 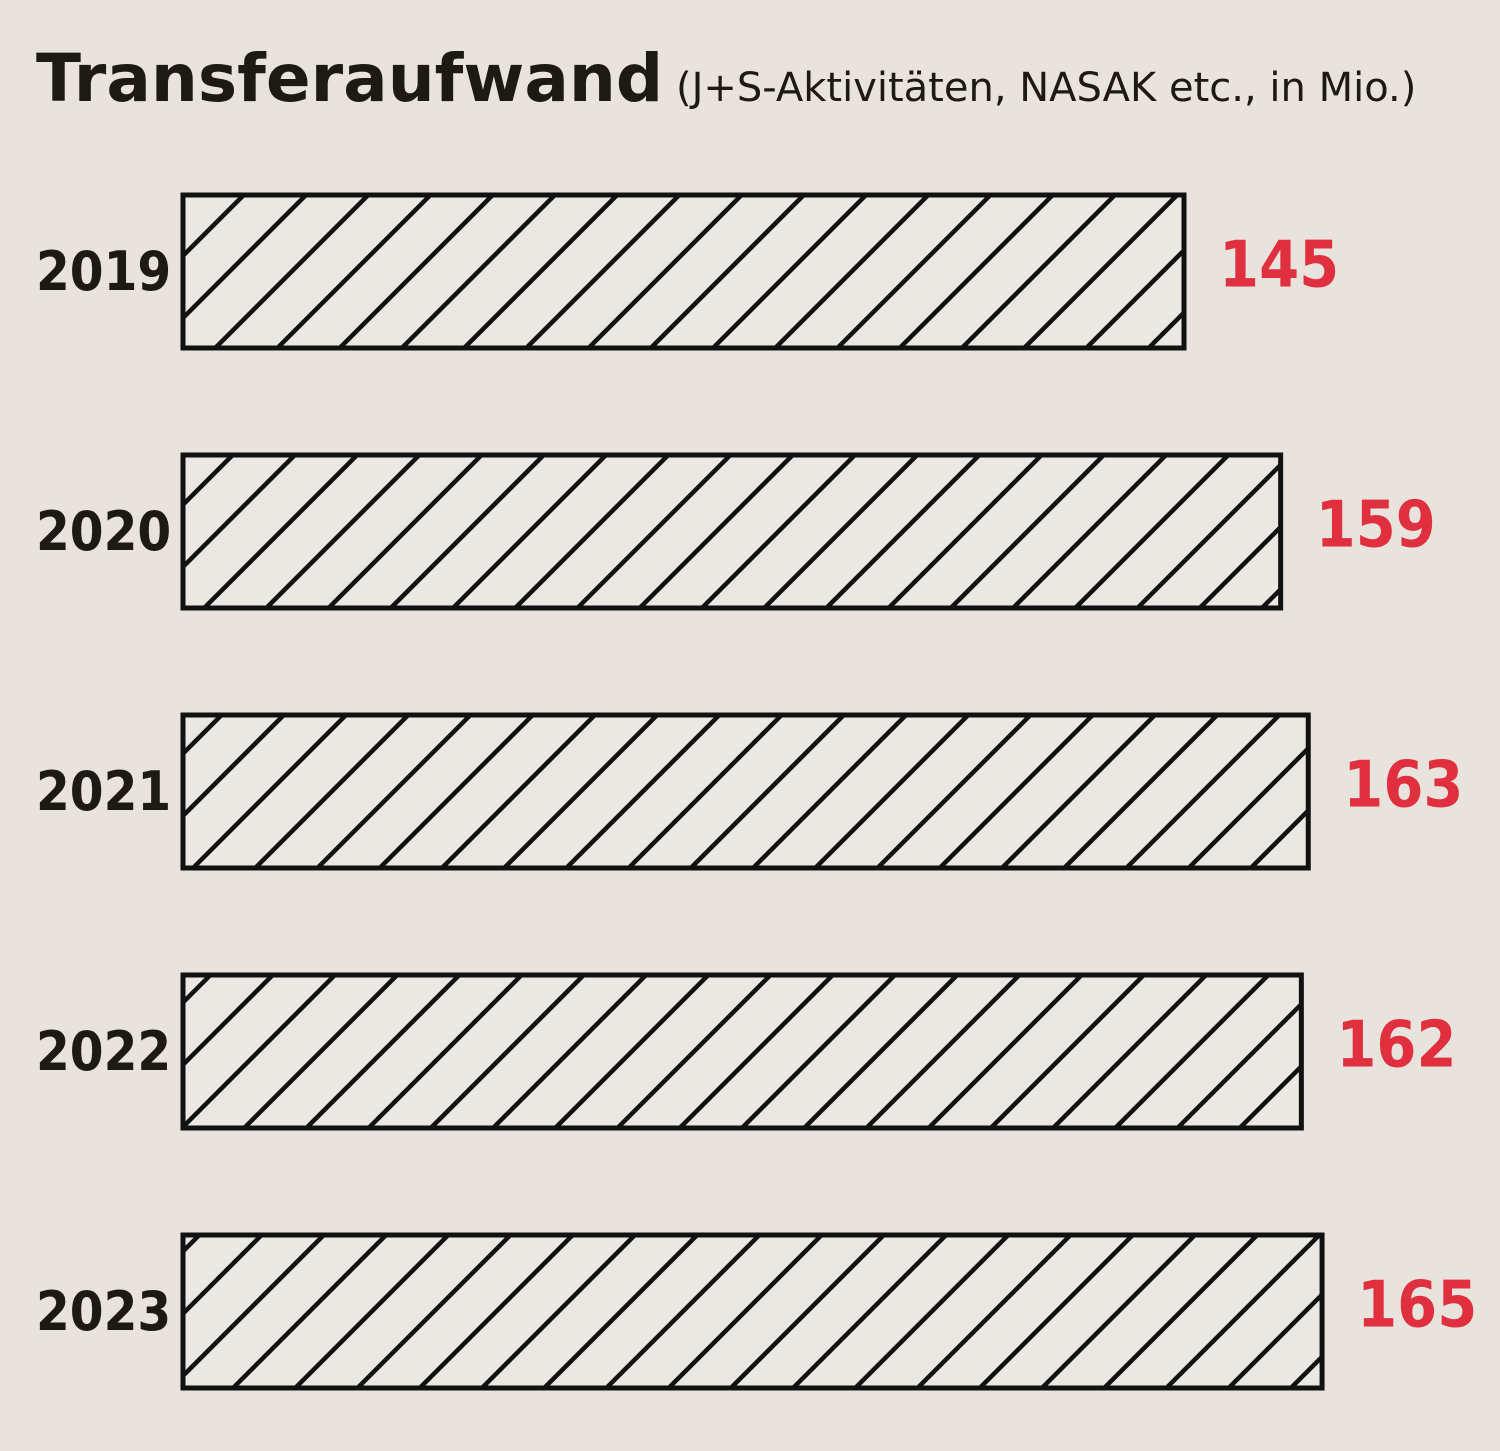 I want to click on category-label-2021: 2021, so click(x=103, y=791).